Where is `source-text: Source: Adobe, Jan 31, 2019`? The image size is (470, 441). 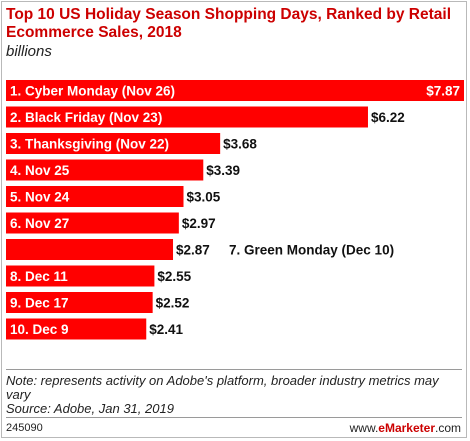
source-text: Source: Adobe, Jan 31, 2019 is located at coordinates (90, 408).